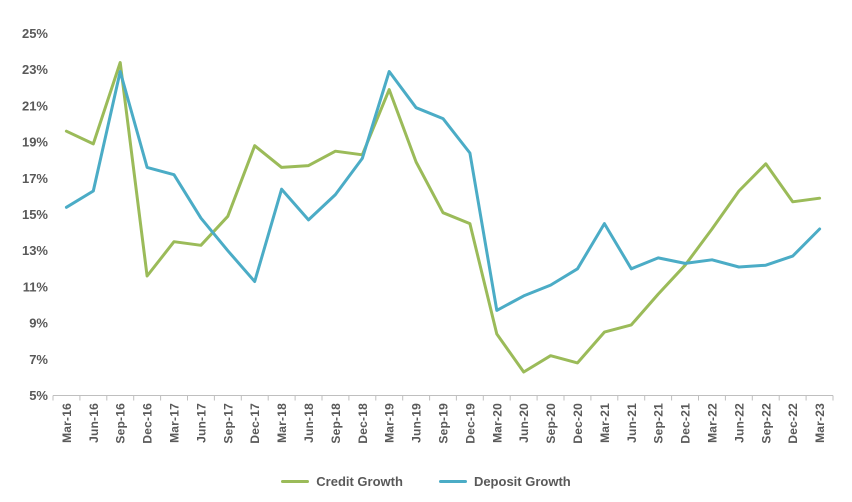  Describe the element at coordinates (793, 423) in the screenshot. I see `x-axis-label: Dec-22` at that location.